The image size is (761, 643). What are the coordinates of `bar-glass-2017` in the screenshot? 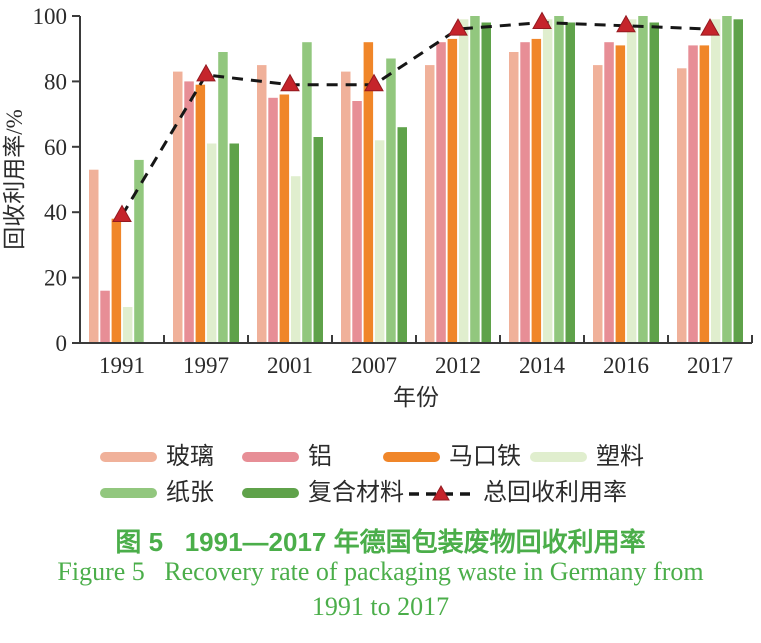 It's located at (682, 206).